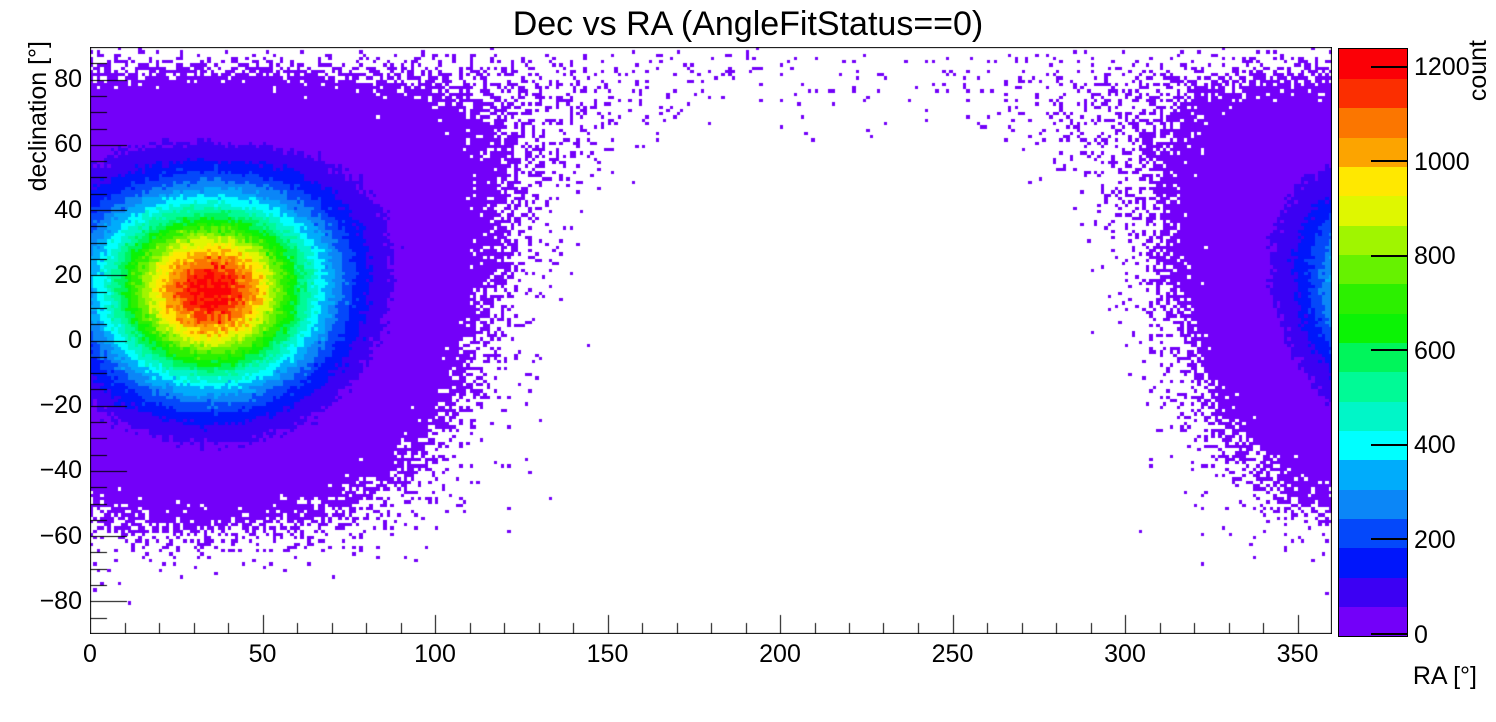 The height and width of the screenshot is (722, 1496). I want to click on x-axis-title: RA [°], so click(1444, 676).